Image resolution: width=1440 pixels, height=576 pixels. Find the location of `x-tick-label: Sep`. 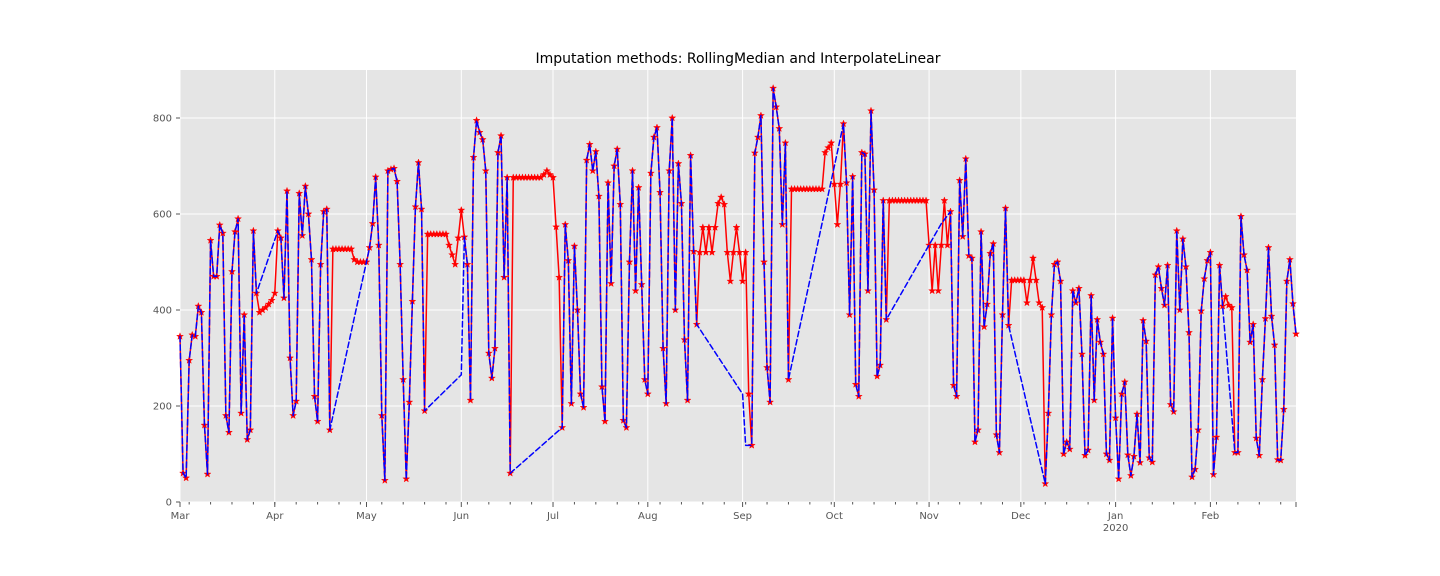

x-tick-label: Sep is located at coordinates (742, 516).